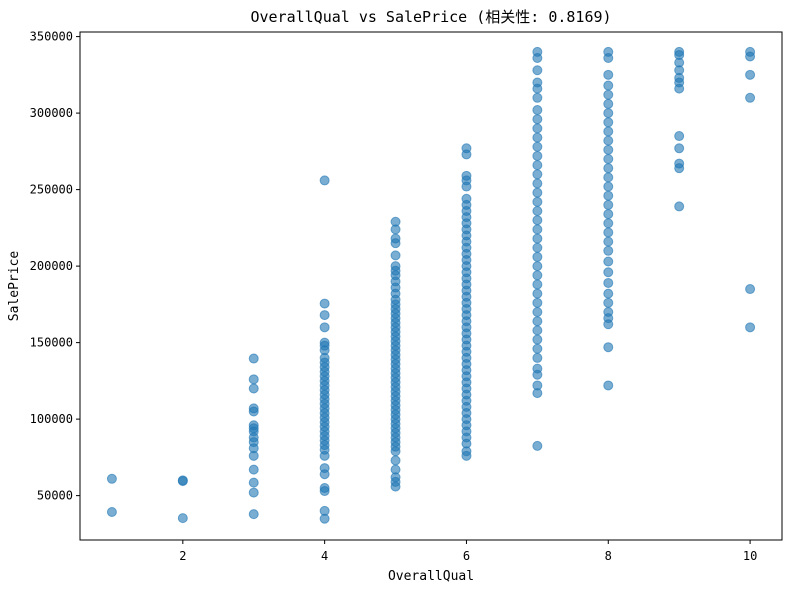 This screenshot has width=790, height=590. What do you see at coordinates (466, 556) in the screenshot?
I see `x-tick-label: 6` at bounding box center [466, 556].